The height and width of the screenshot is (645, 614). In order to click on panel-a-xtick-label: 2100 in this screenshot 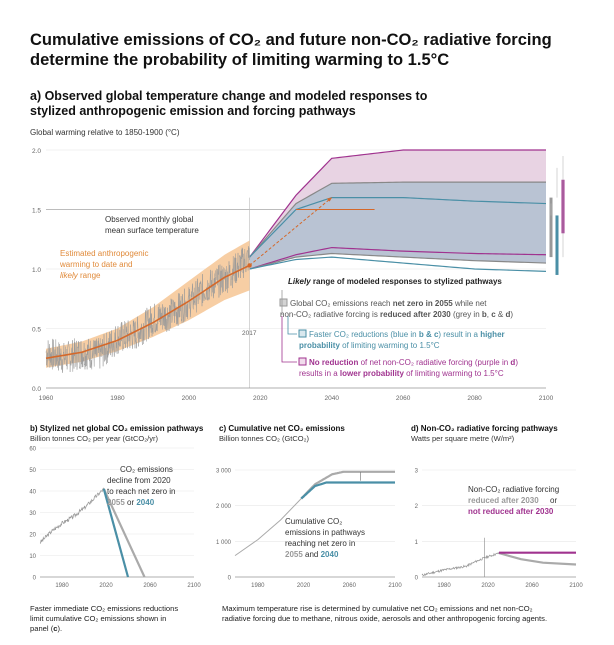, I will do `click(546, 398)`.